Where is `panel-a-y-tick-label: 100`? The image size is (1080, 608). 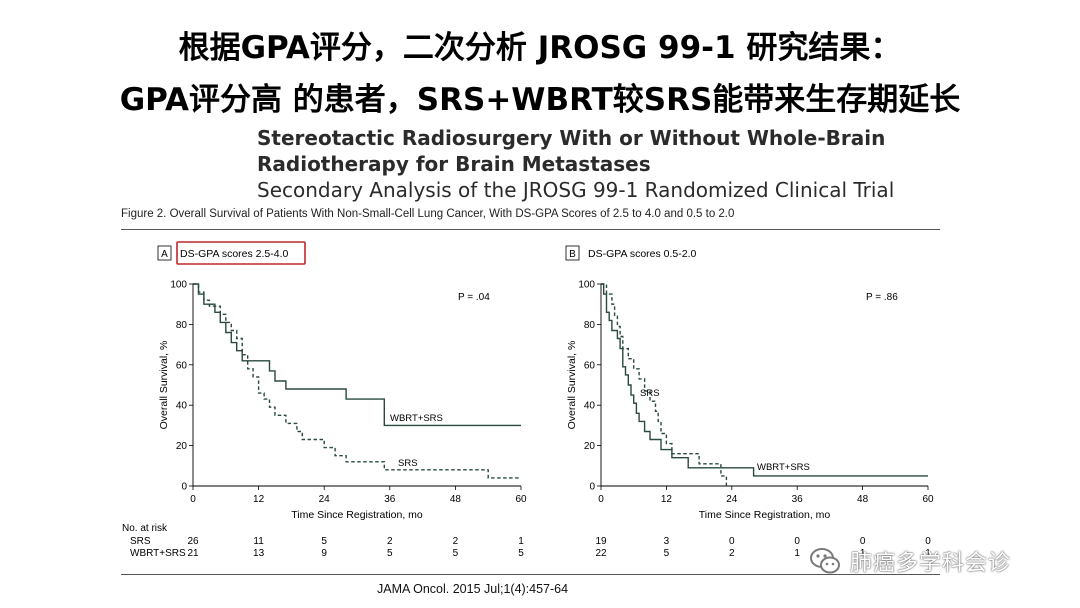 panel-a-y-tick-label: 100 is located at coordinates (178, 285).